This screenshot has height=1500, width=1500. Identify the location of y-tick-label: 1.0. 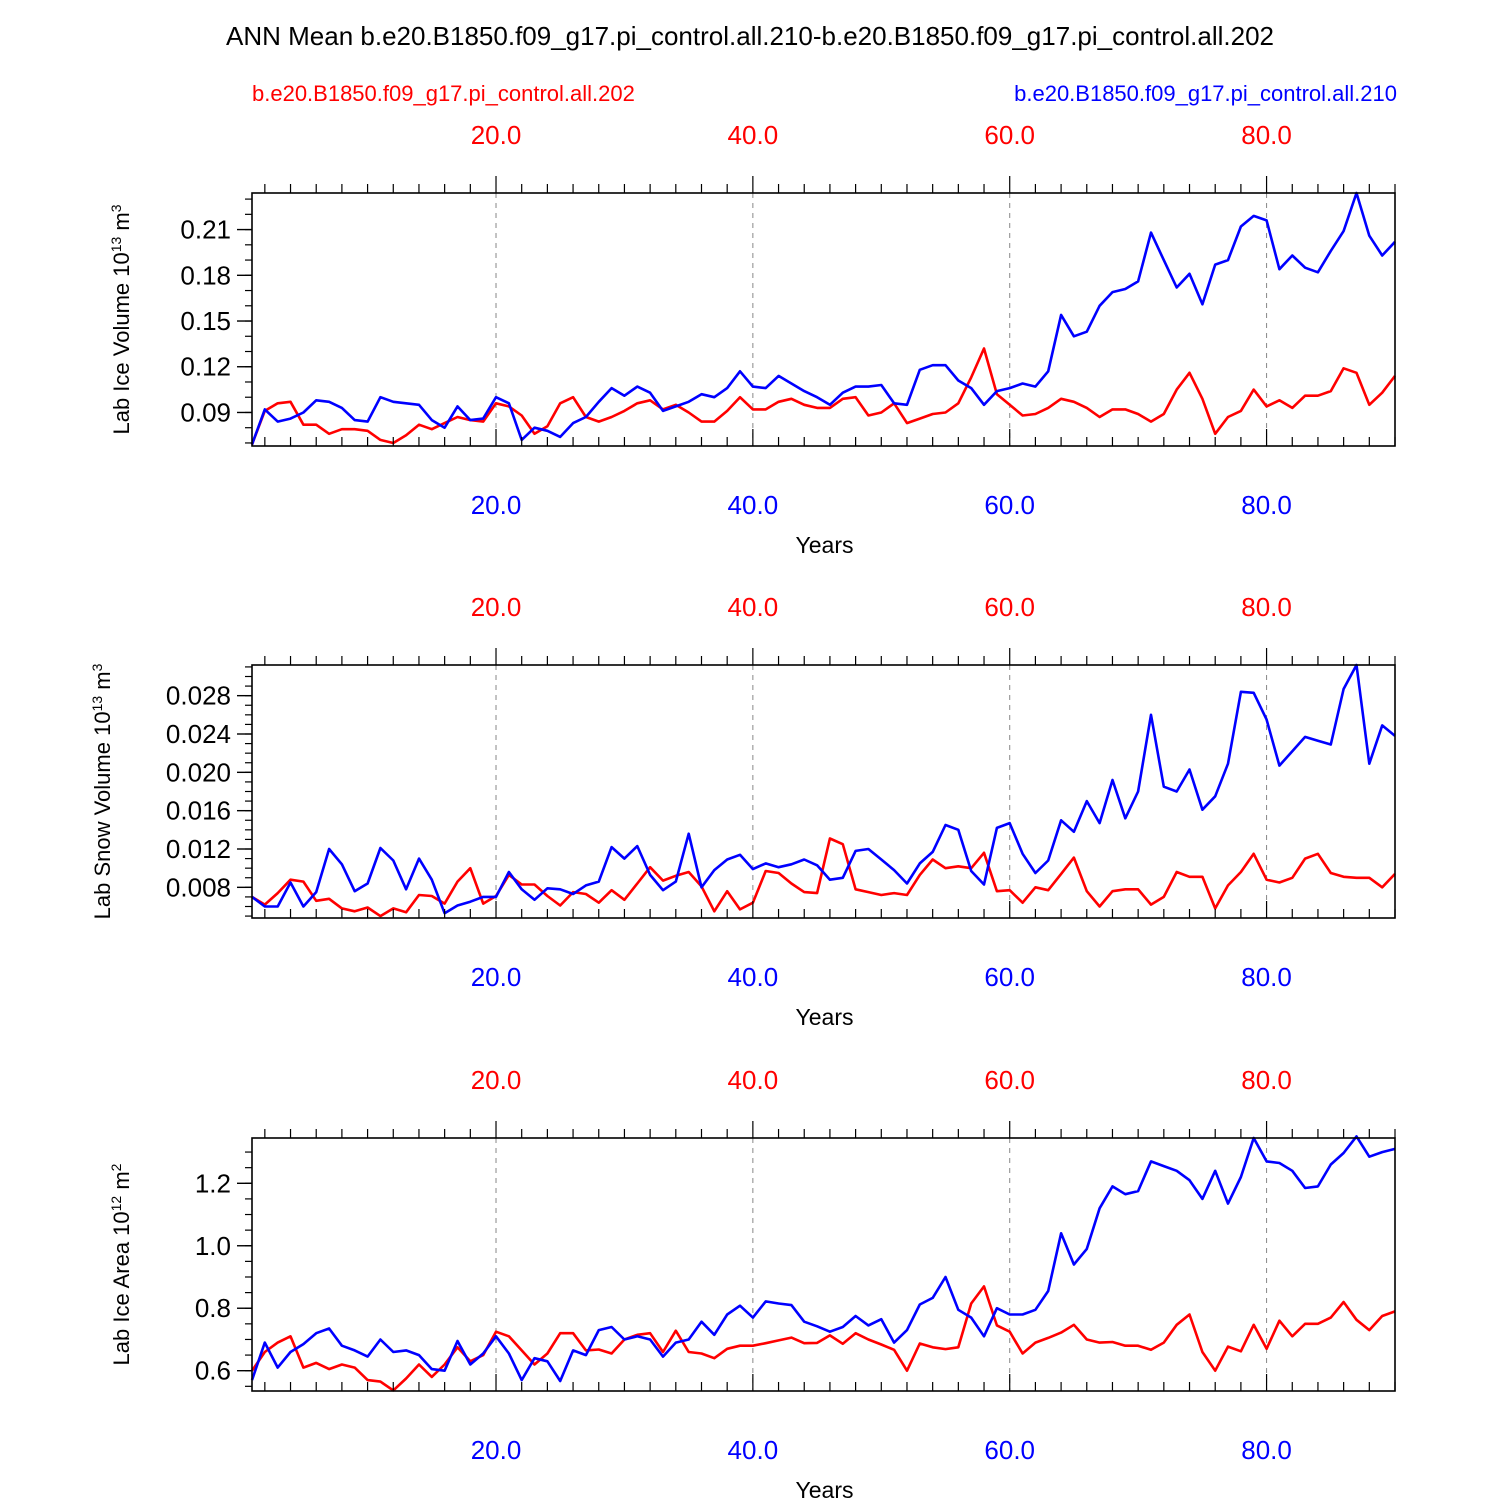
(213, 1246).